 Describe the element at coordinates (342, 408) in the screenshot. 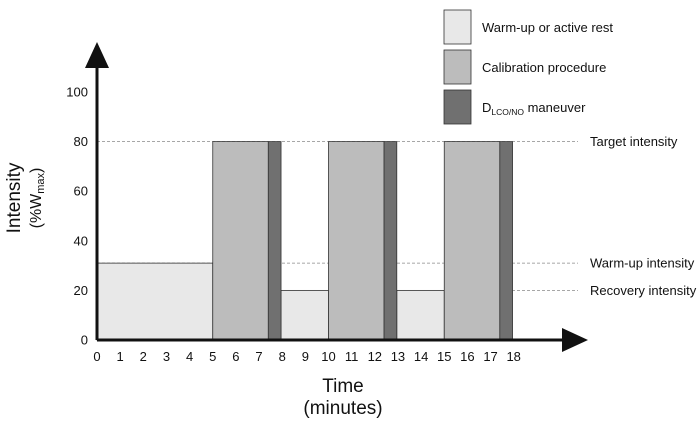

I see `x-axis-units: (minutes)` at that location.